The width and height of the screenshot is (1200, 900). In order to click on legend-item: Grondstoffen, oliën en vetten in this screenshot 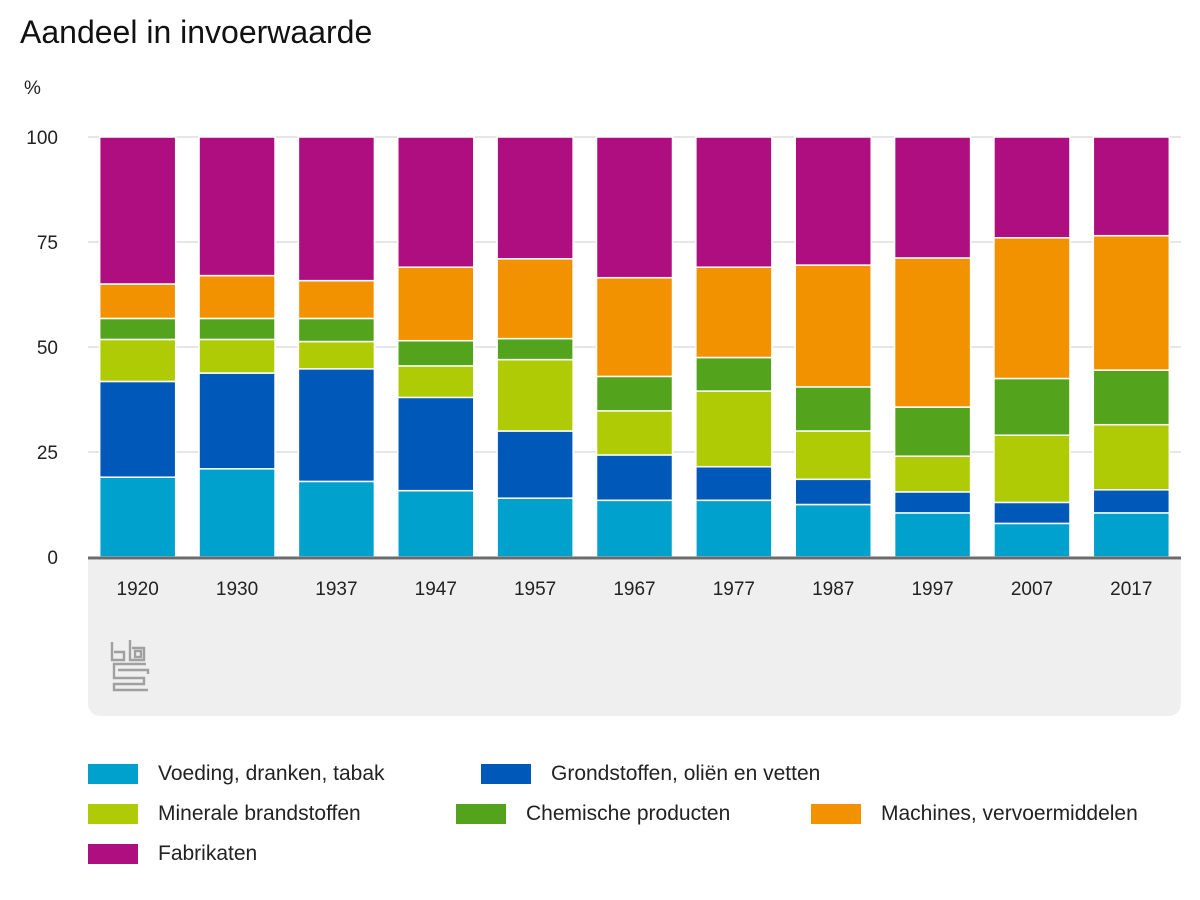, I will do `click(650, 774)`.